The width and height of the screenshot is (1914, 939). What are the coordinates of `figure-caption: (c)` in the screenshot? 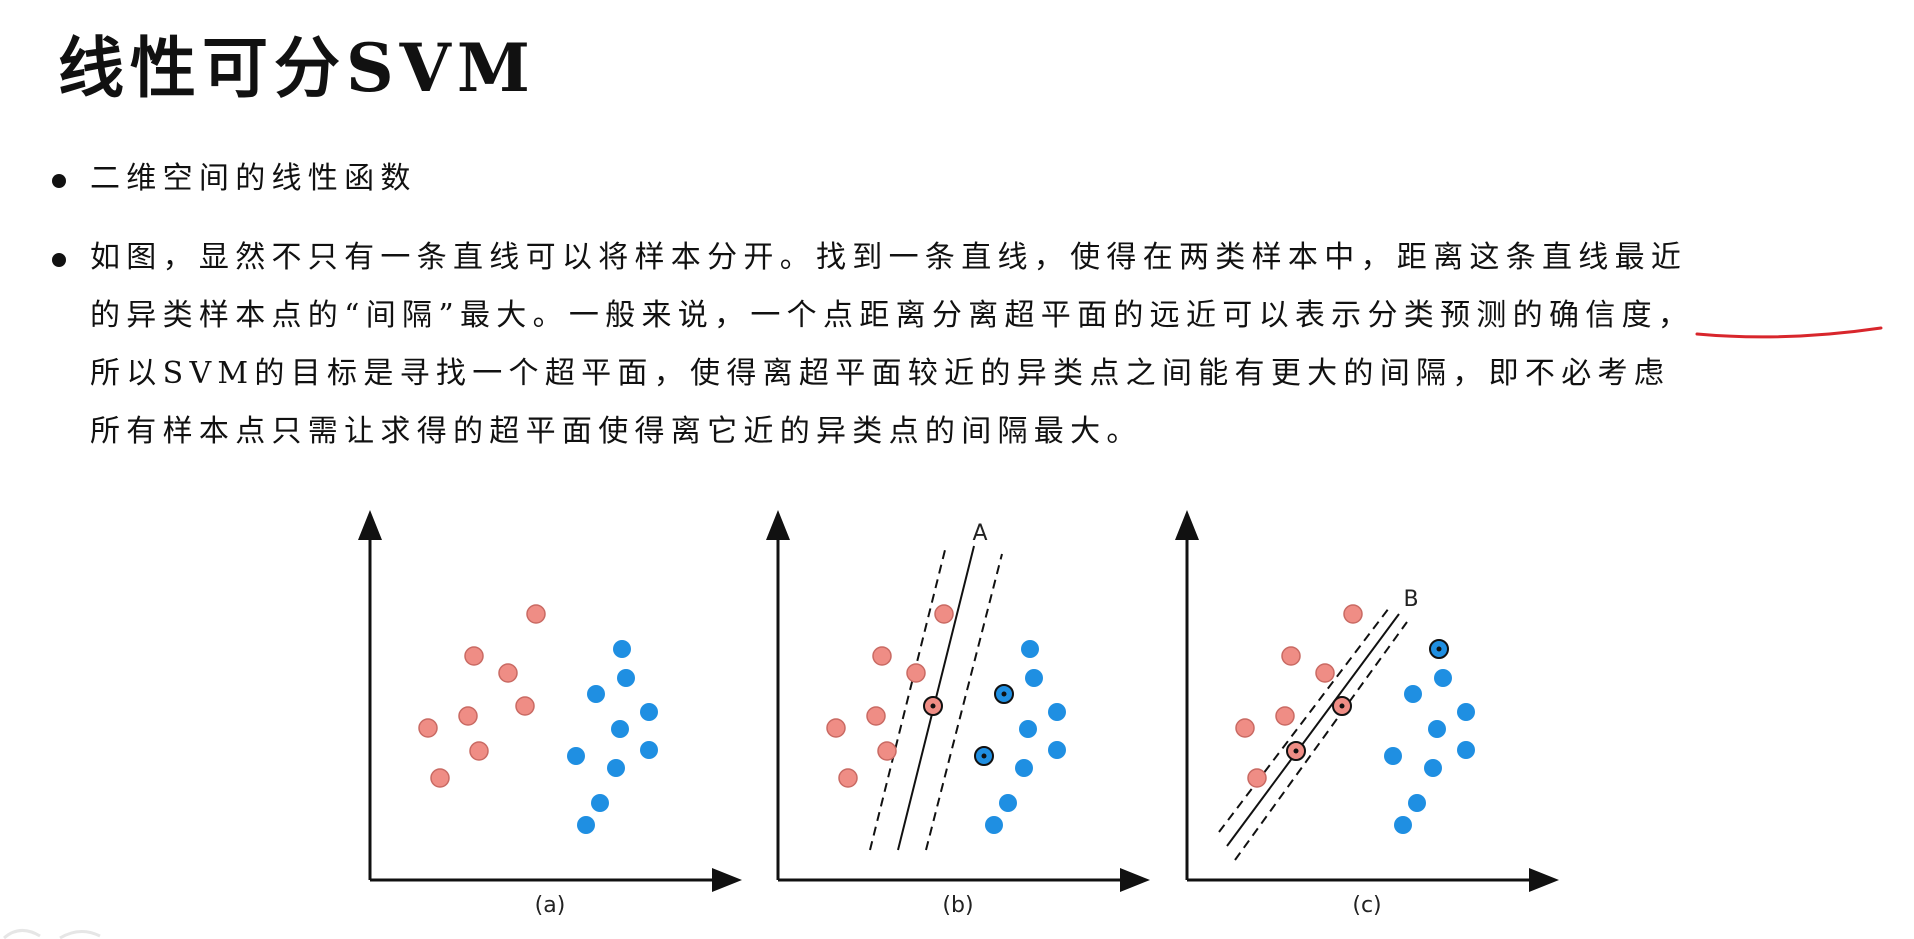 It's located at (1366, 905).